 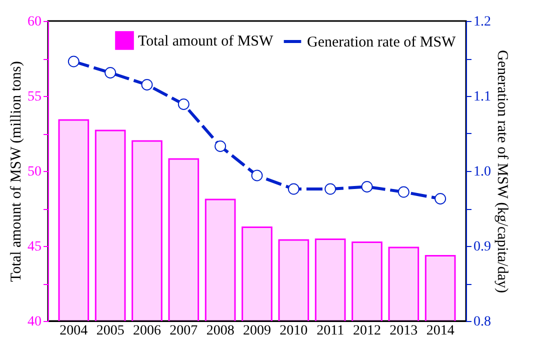 I want to click on legend-label: Total amount of MSW, so click(x=206, y=42).